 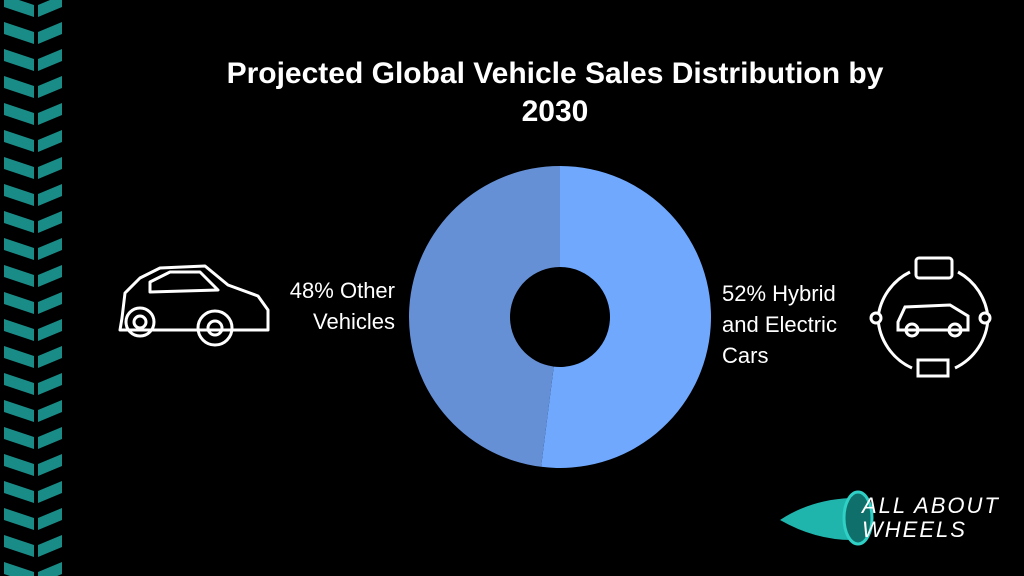 What do you see at coordinates (827, 518) in the screenshot?
I see `logo-mark` at bounding box center [827, 518].